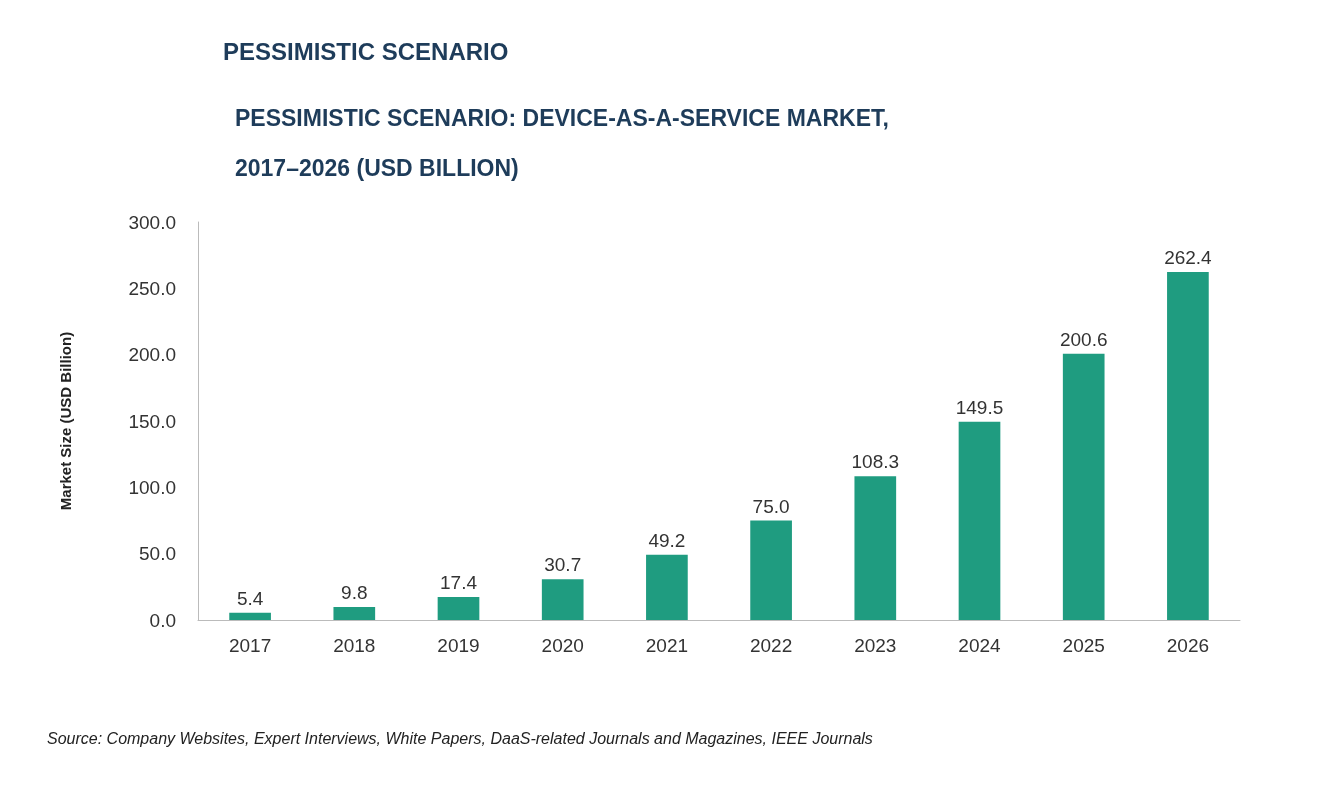  I want to click on y-tick-label: 150.0, so click(152, 421).